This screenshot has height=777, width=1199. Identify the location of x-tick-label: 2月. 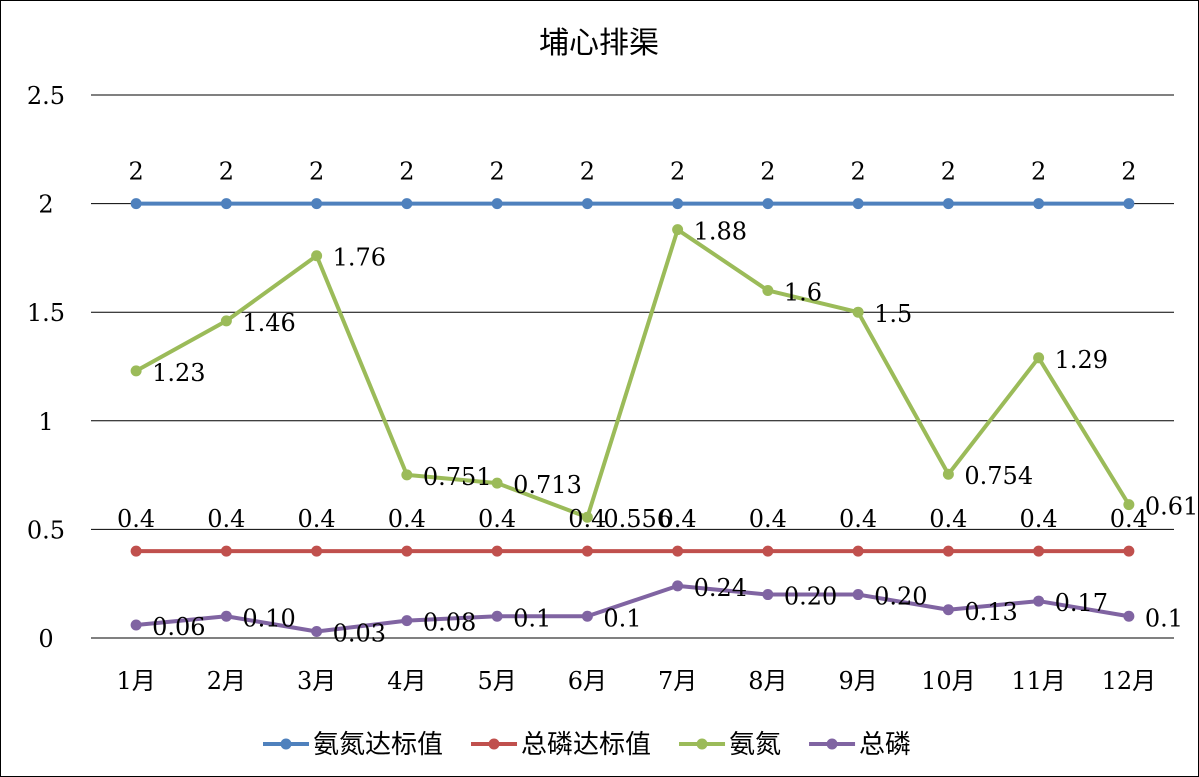
(226, 681).